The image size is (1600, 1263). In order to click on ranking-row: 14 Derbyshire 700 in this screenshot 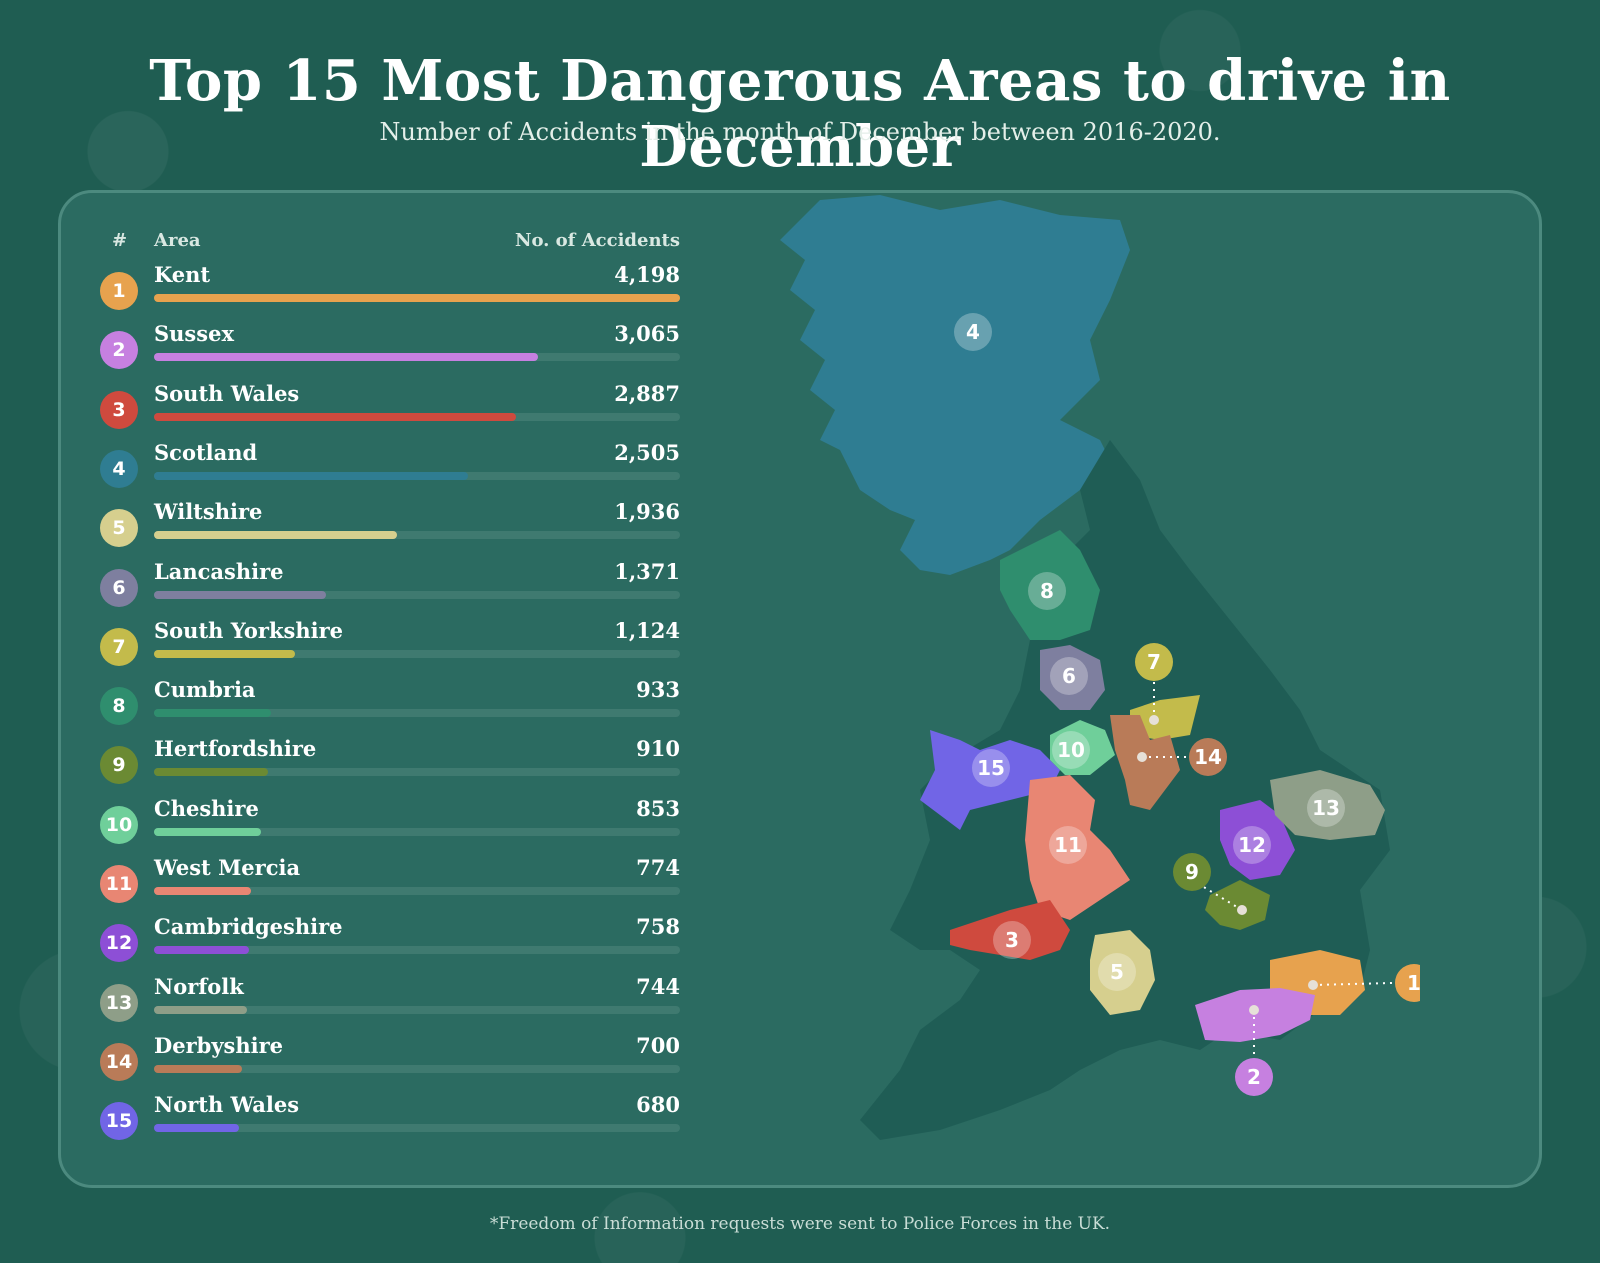, I will do `click(390, 1061)`.